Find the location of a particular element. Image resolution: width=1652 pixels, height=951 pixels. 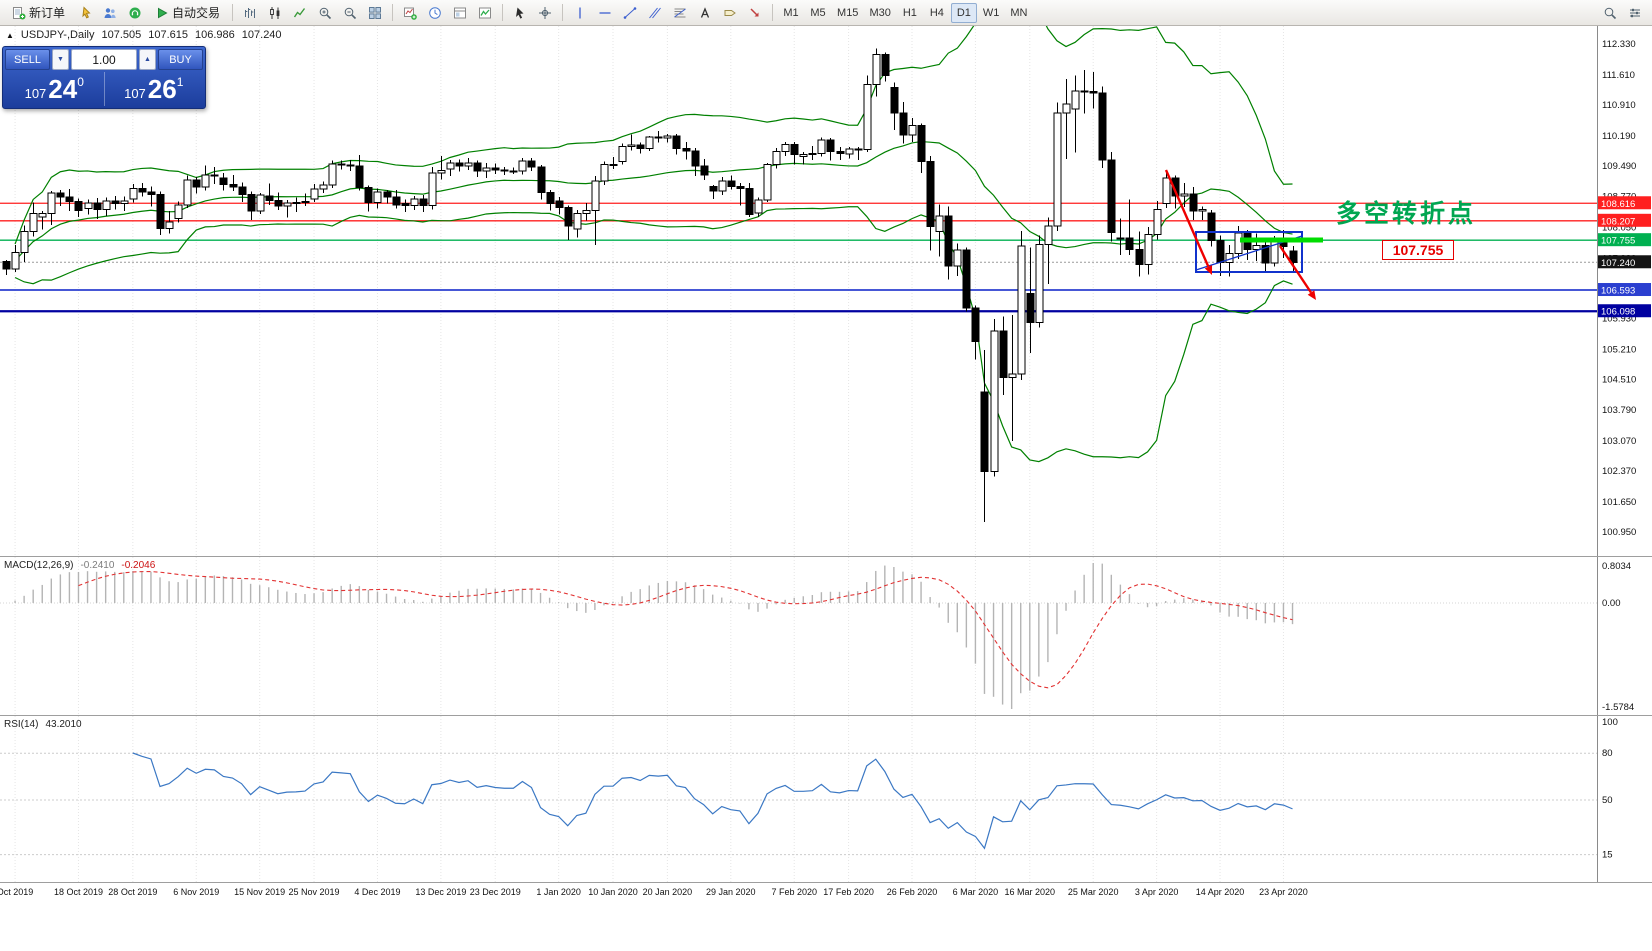

hand-pointer-button is located at coordinates (85, 13).